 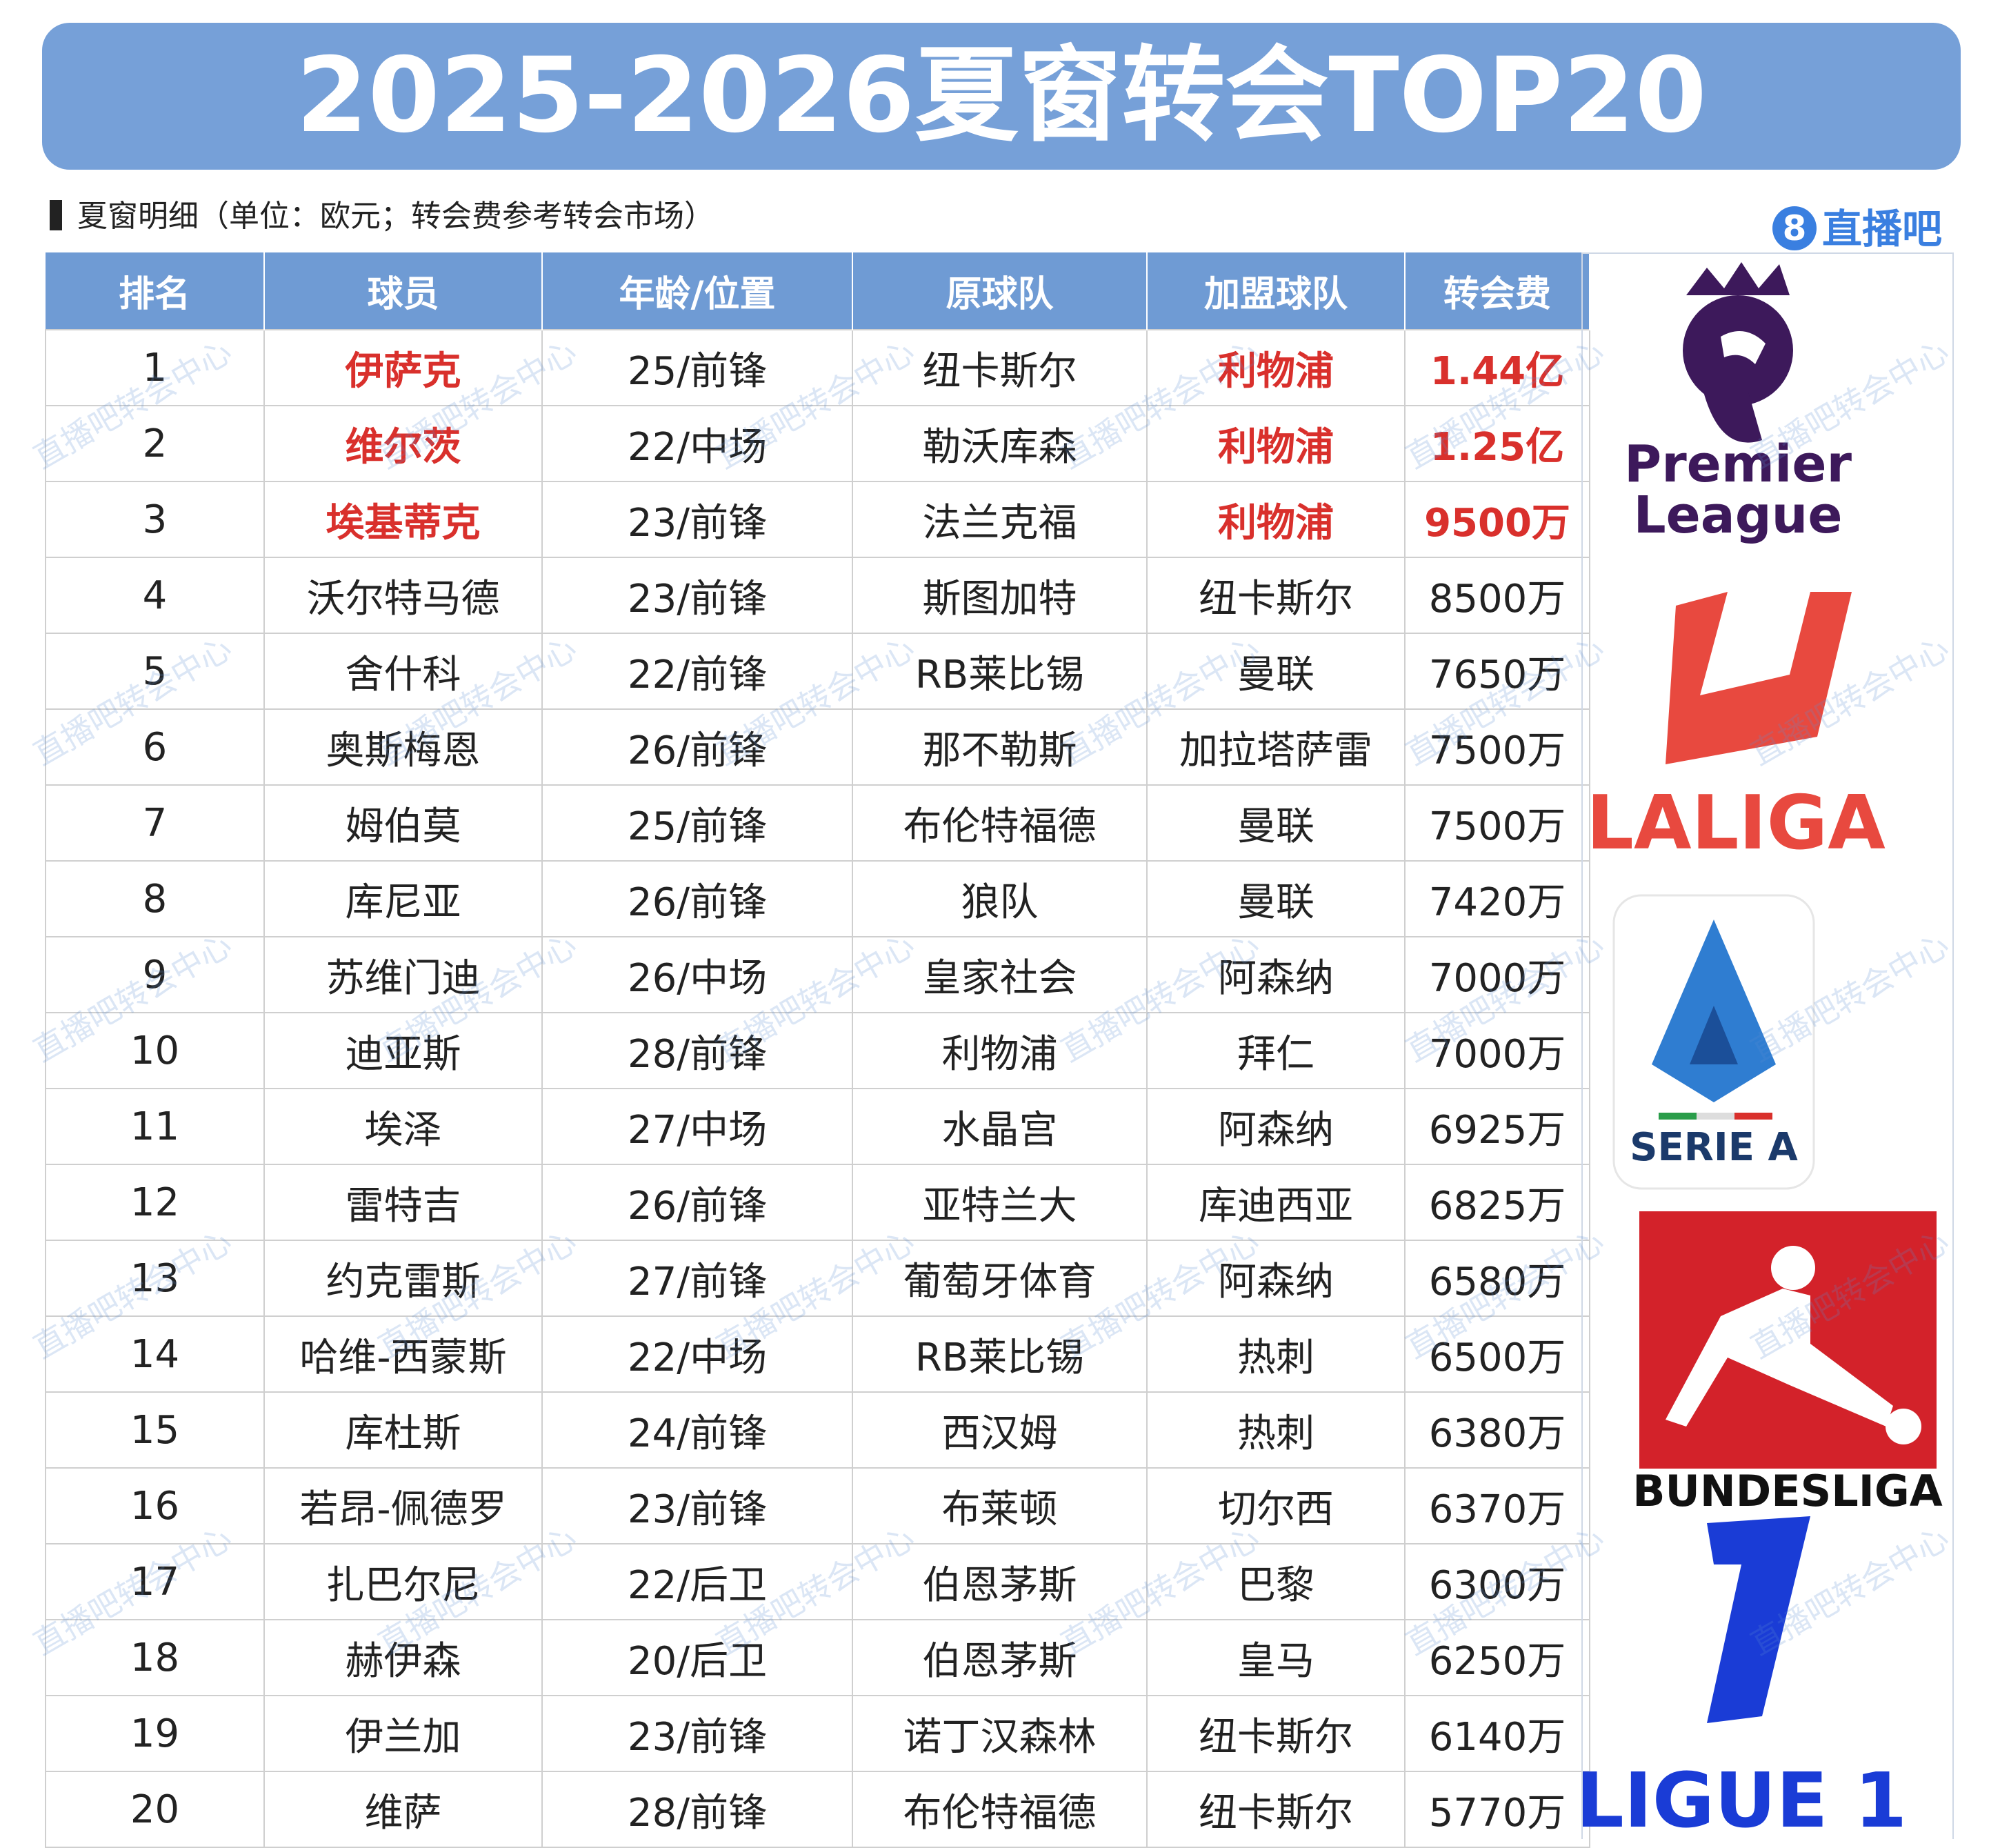 I want to click on table-cell: 葡萄牙体育, so click(x=1000, y=1278).